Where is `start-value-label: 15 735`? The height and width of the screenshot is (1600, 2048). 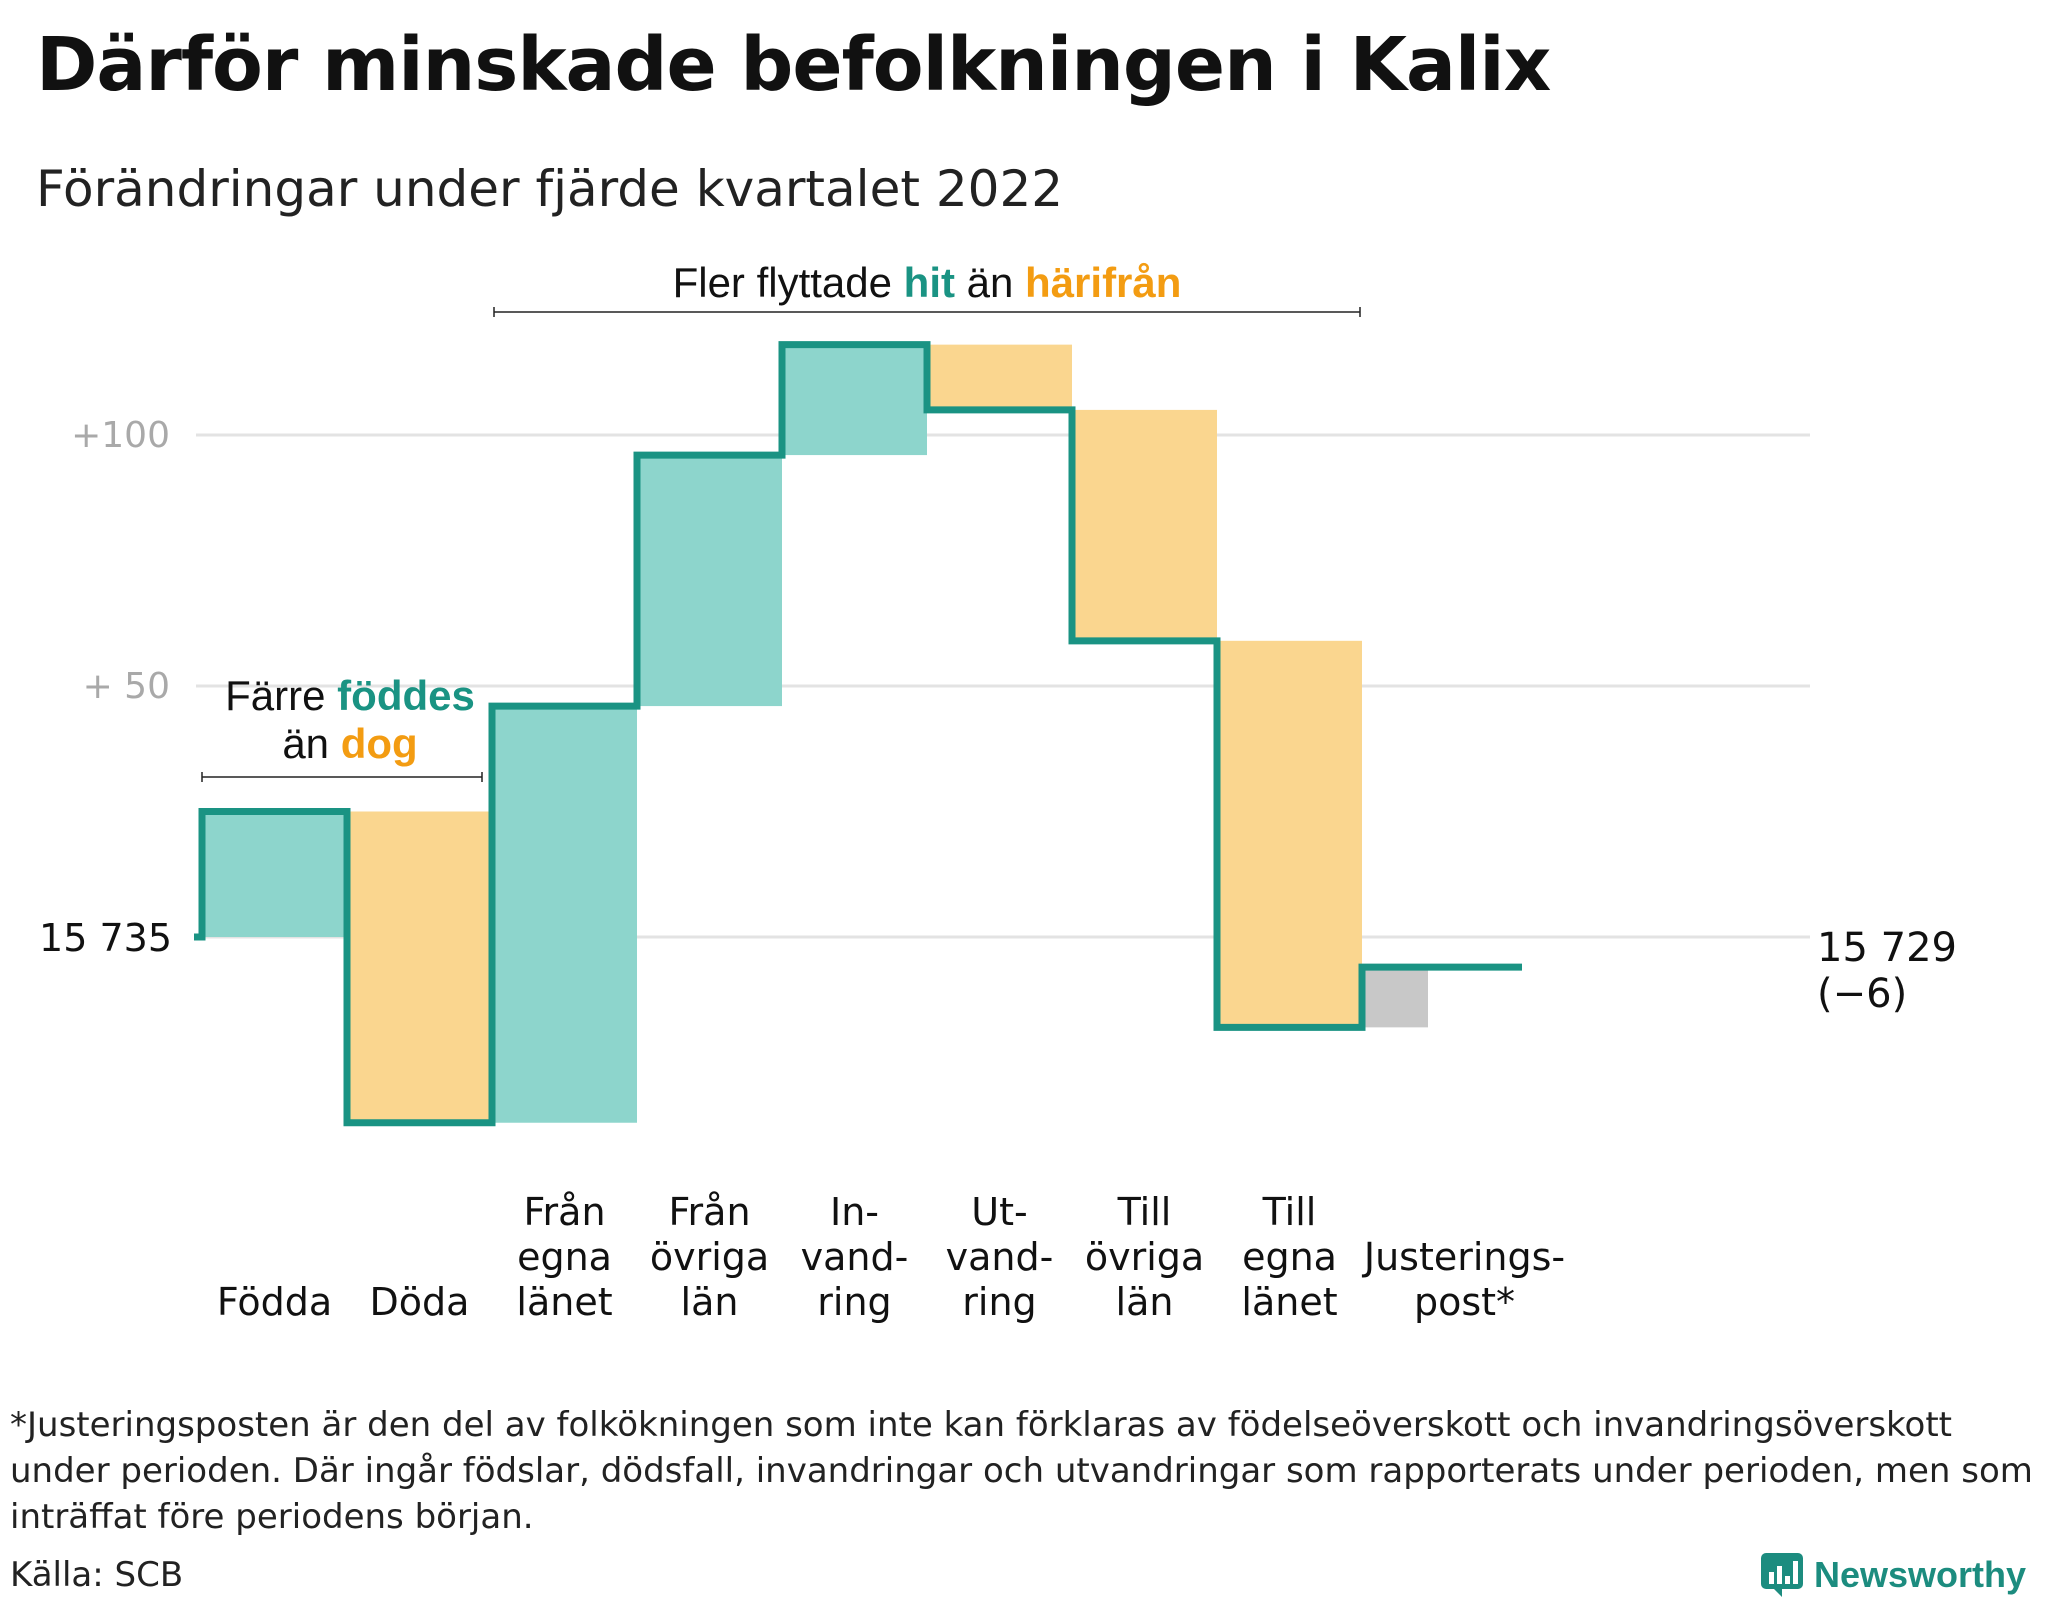 start-value-label: 15 735 is located at coordinates (105, 938).